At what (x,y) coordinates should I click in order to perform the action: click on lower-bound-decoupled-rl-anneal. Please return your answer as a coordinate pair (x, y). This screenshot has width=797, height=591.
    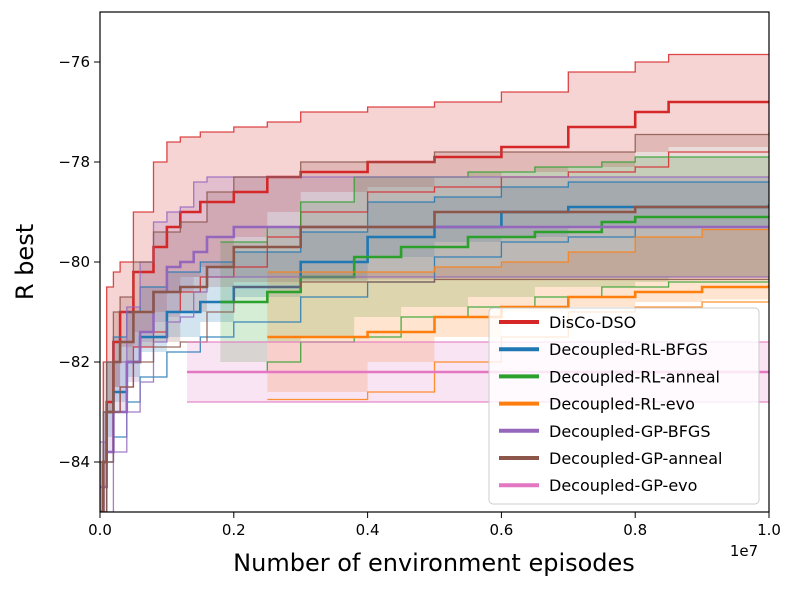
    Looking at the image, I should click on (494, 325).